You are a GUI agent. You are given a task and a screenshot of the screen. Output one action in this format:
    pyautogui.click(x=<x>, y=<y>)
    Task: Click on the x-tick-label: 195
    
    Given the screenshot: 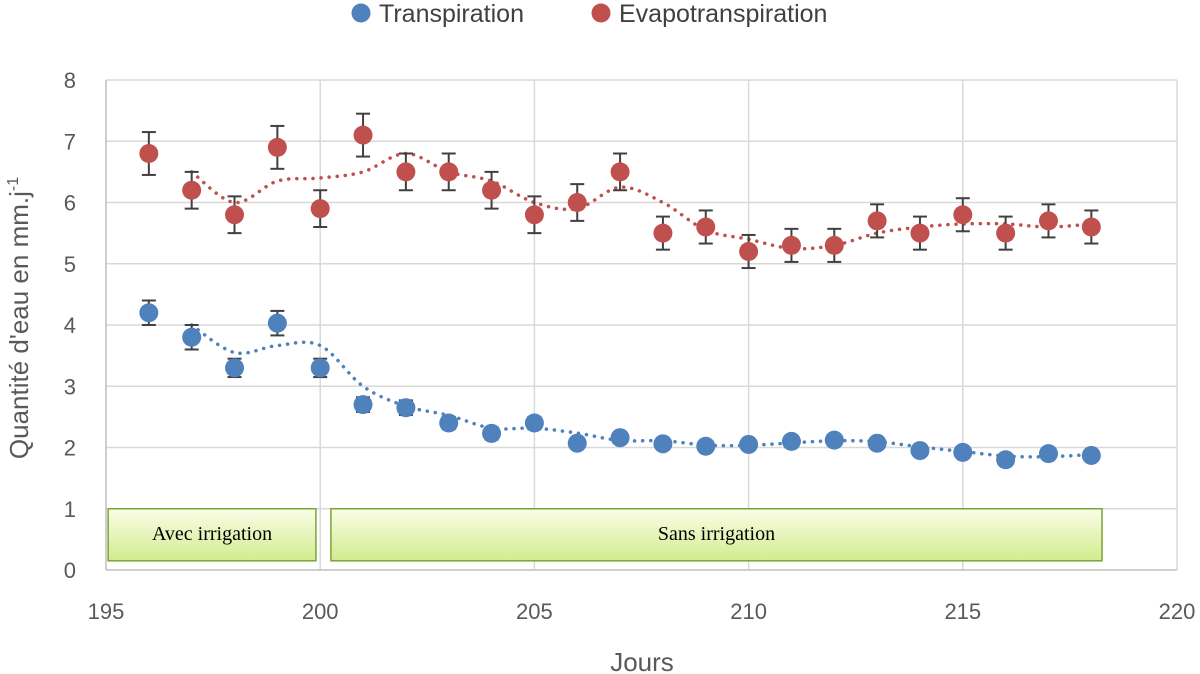 What is the action you would take?
    pyautogui.click(x=106, y=611)
    